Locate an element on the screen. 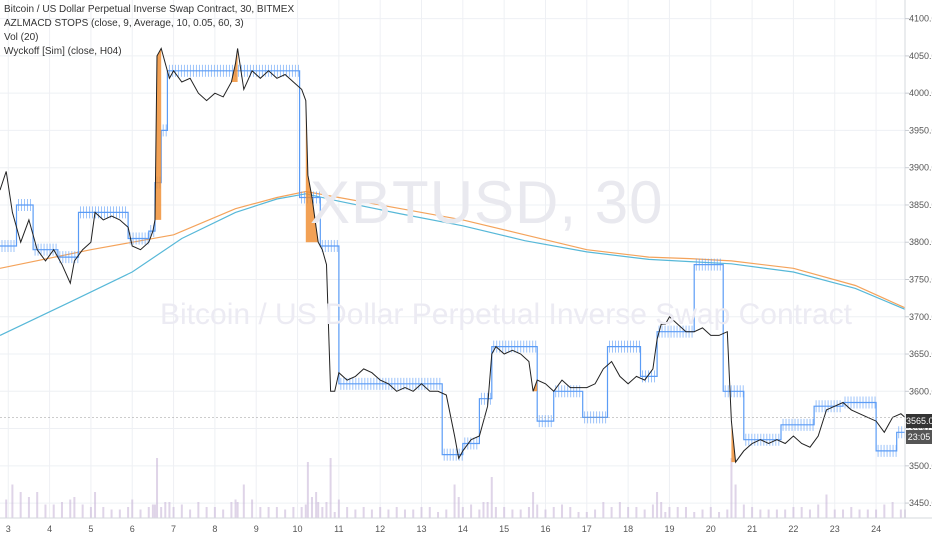 The width and height of the screenshot is (932, 550). legend-indicator-wyckoff: Wyckoff [Sim] (close, H04) is located at coordinates (63, 51).